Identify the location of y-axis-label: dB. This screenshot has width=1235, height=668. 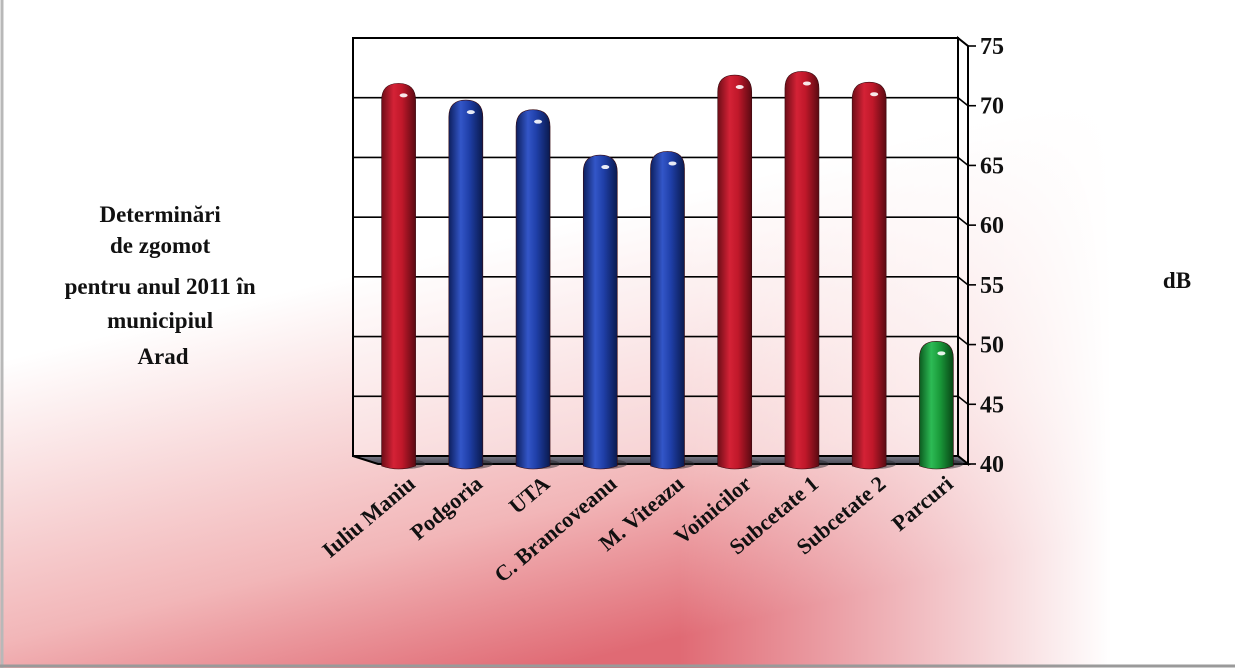
(1177, 280).